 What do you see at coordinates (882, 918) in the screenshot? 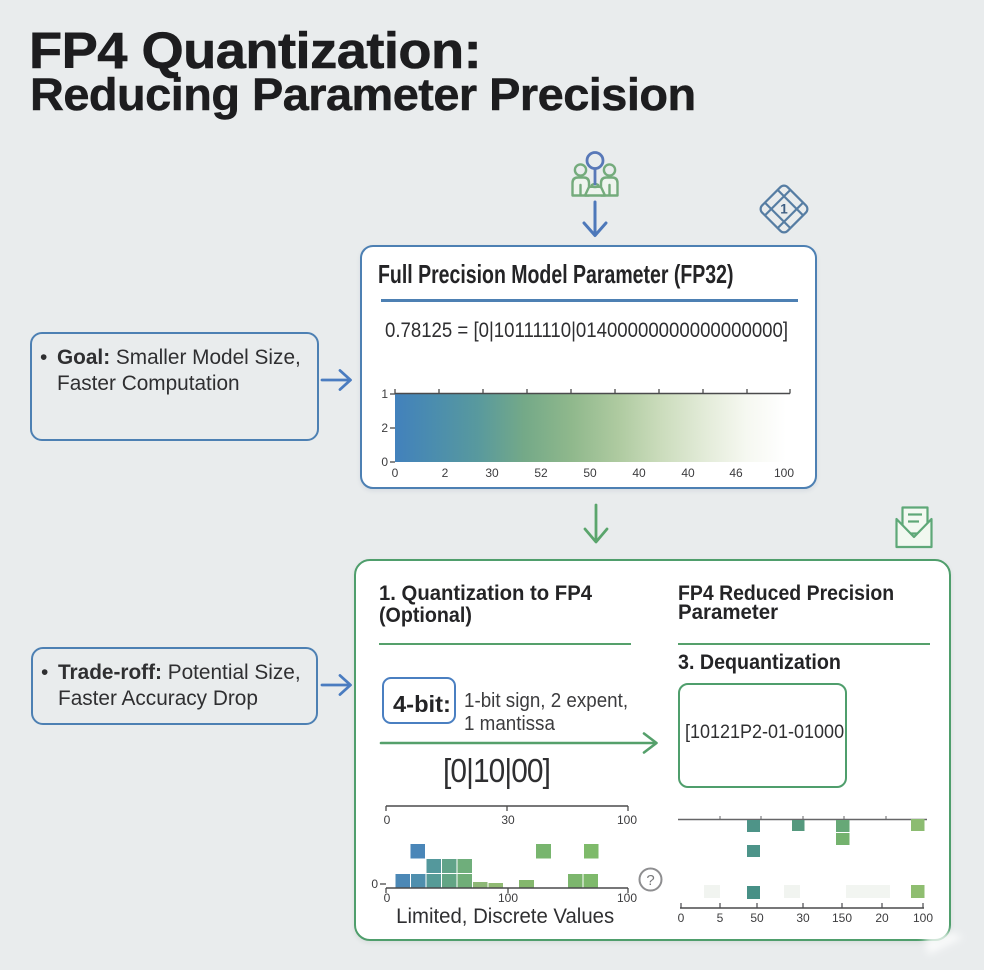
I see `svg-text: 20` at bounding box center [882, 918].